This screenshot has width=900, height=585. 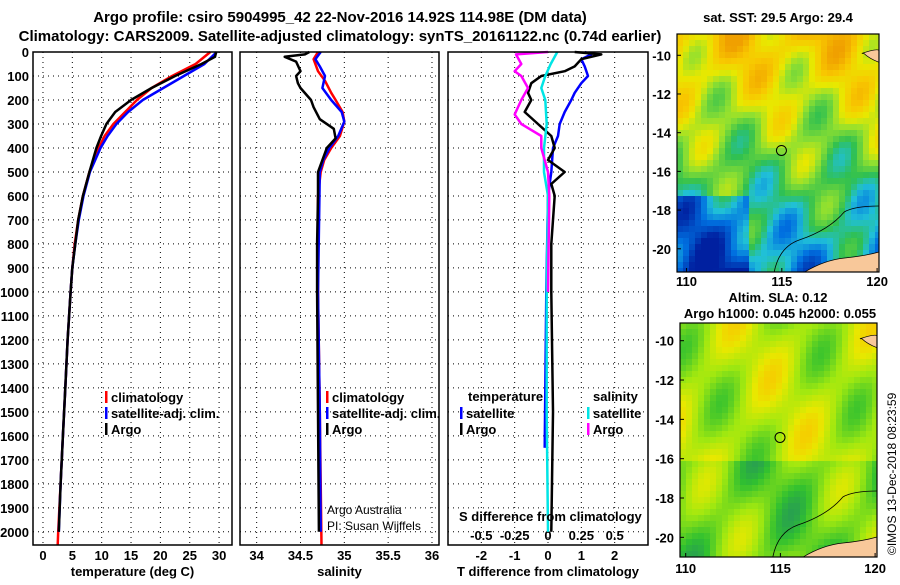 What do you see at coordinates (18, 196) in the screenshot?
I see `depth-tick-label: 600` at bounding box center [18, 196].